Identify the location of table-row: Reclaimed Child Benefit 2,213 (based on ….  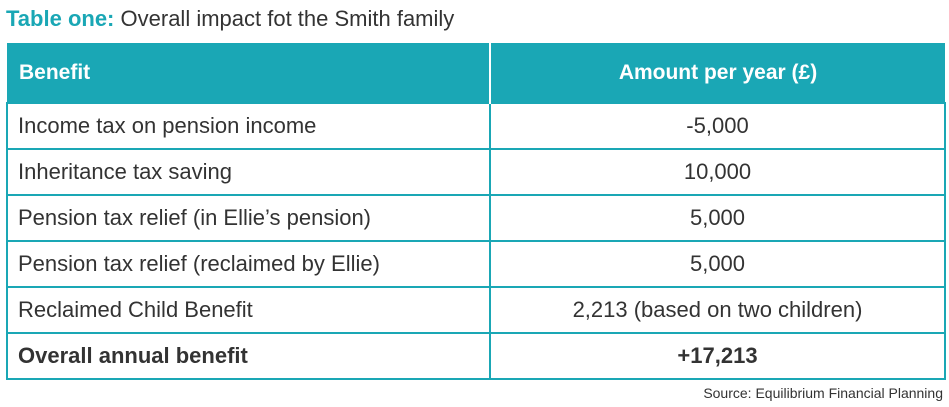
(476, 310).